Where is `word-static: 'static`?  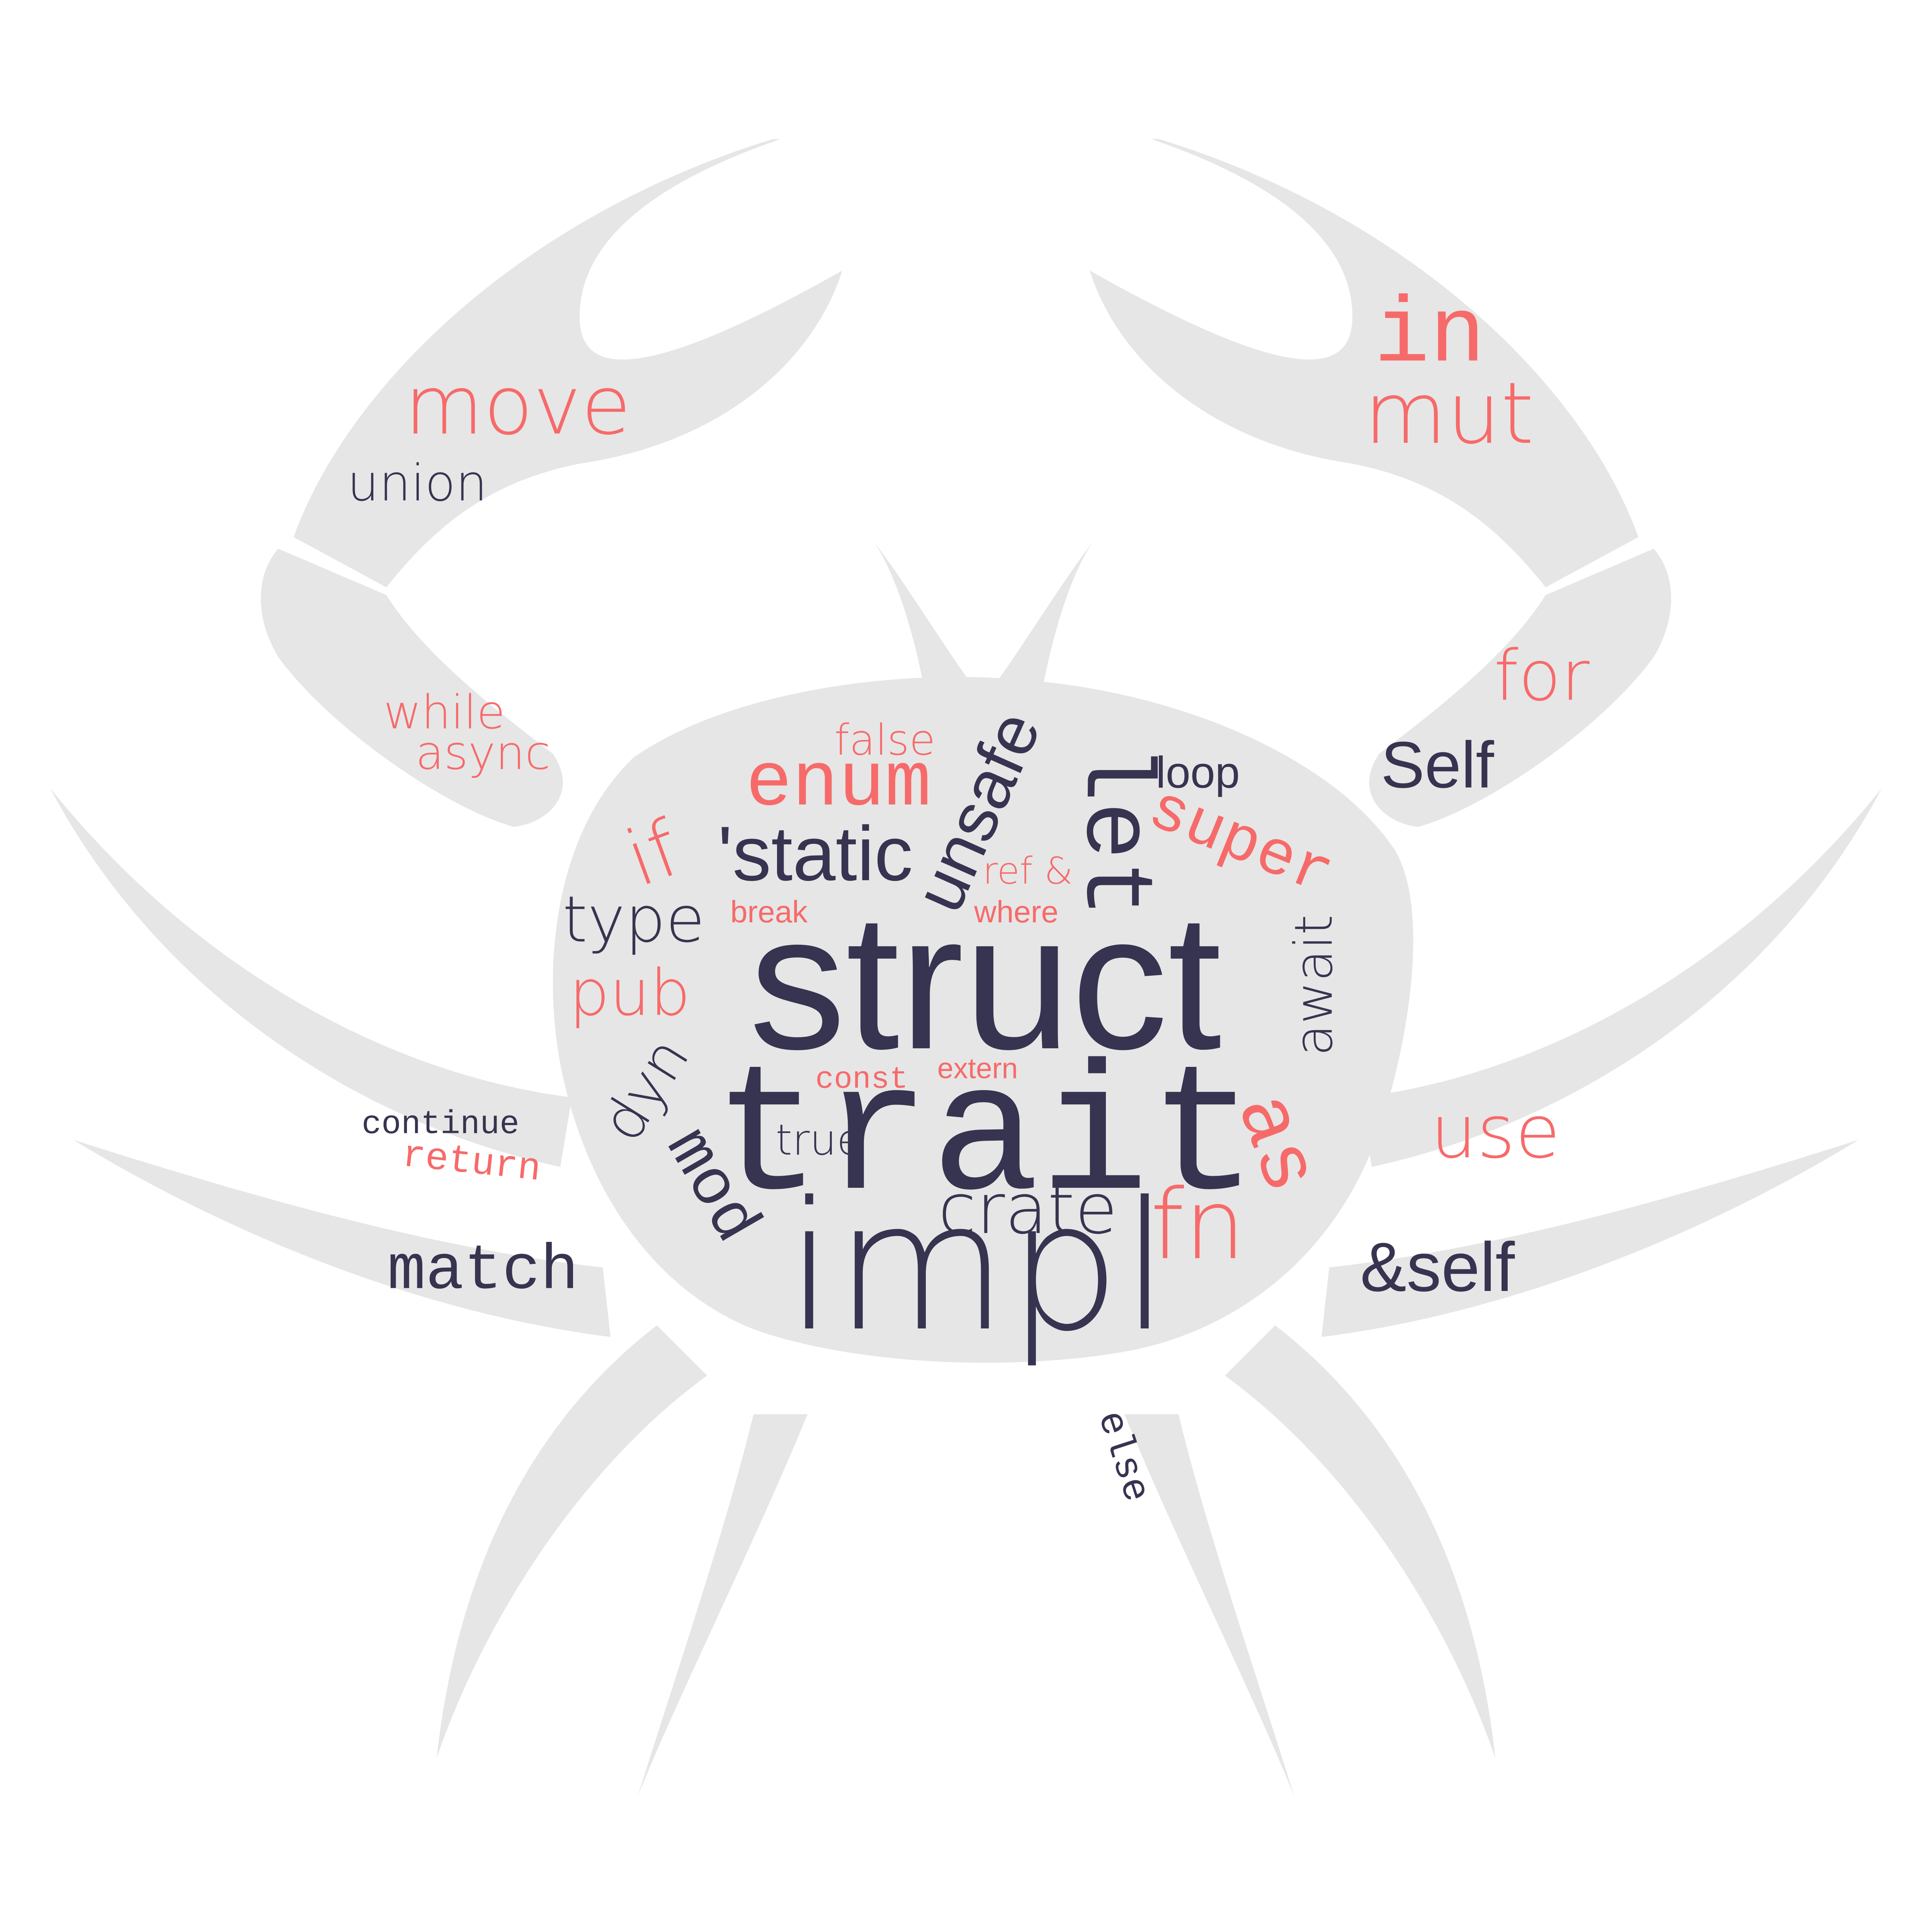 word-static: 'static is located at coordinates (815, 854).